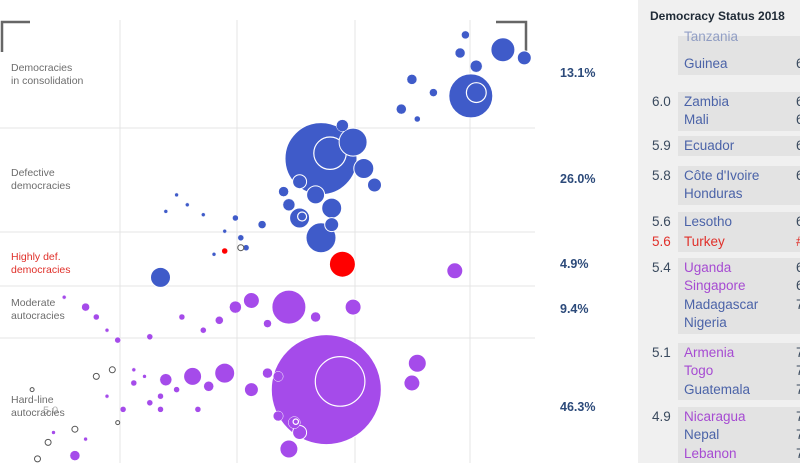 This screenshot has height=463, width=800. I want to click on status-score: 5.1, so click(661, 352).